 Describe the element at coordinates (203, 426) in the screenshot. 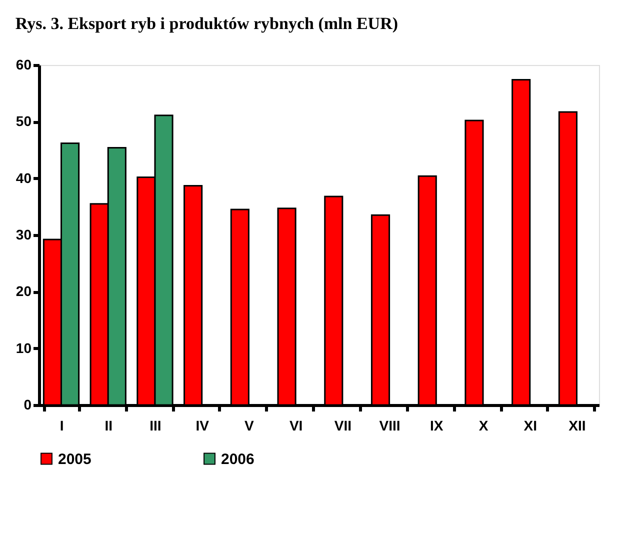

I see `x-tick-label: IV` at that location.